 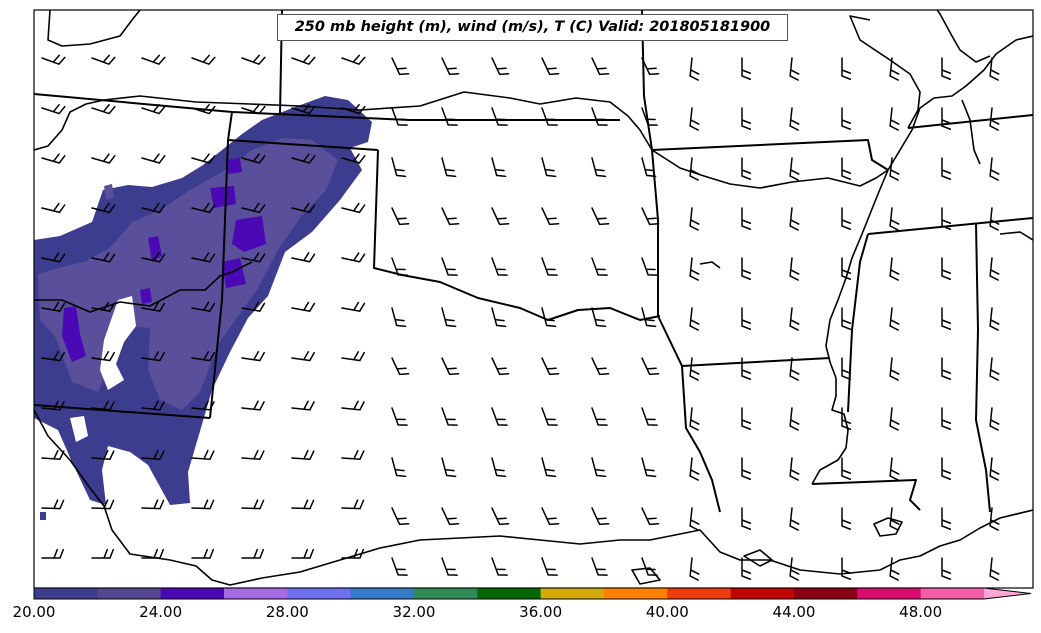 What do you see at coordinates (794, 612) in the screenshot?
I see `colorbar-tick-label: 44.00` at bounding box center [794, 612].